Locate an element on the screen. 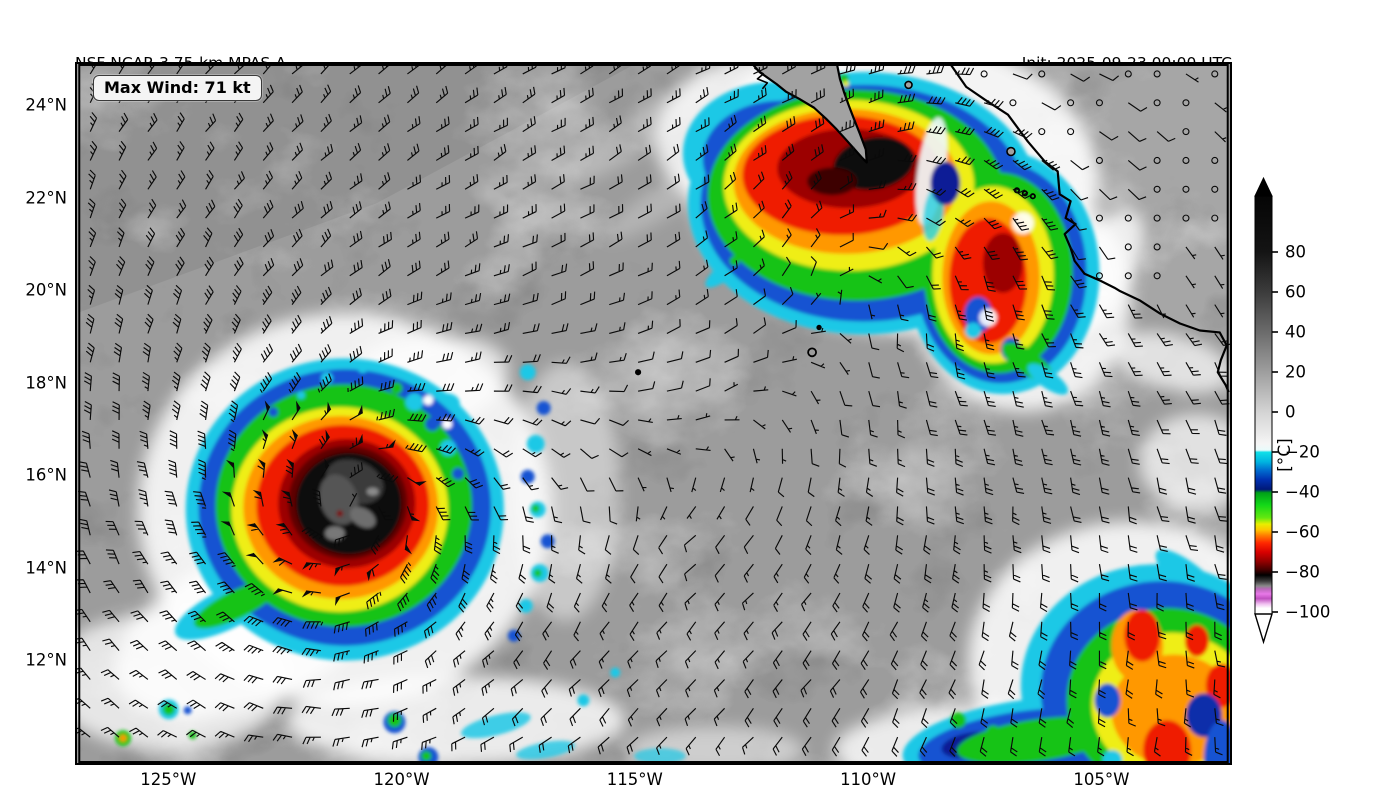 The image size is (1376, 803). lat-tick-label: 12°N is located at coordinates (46, 660).